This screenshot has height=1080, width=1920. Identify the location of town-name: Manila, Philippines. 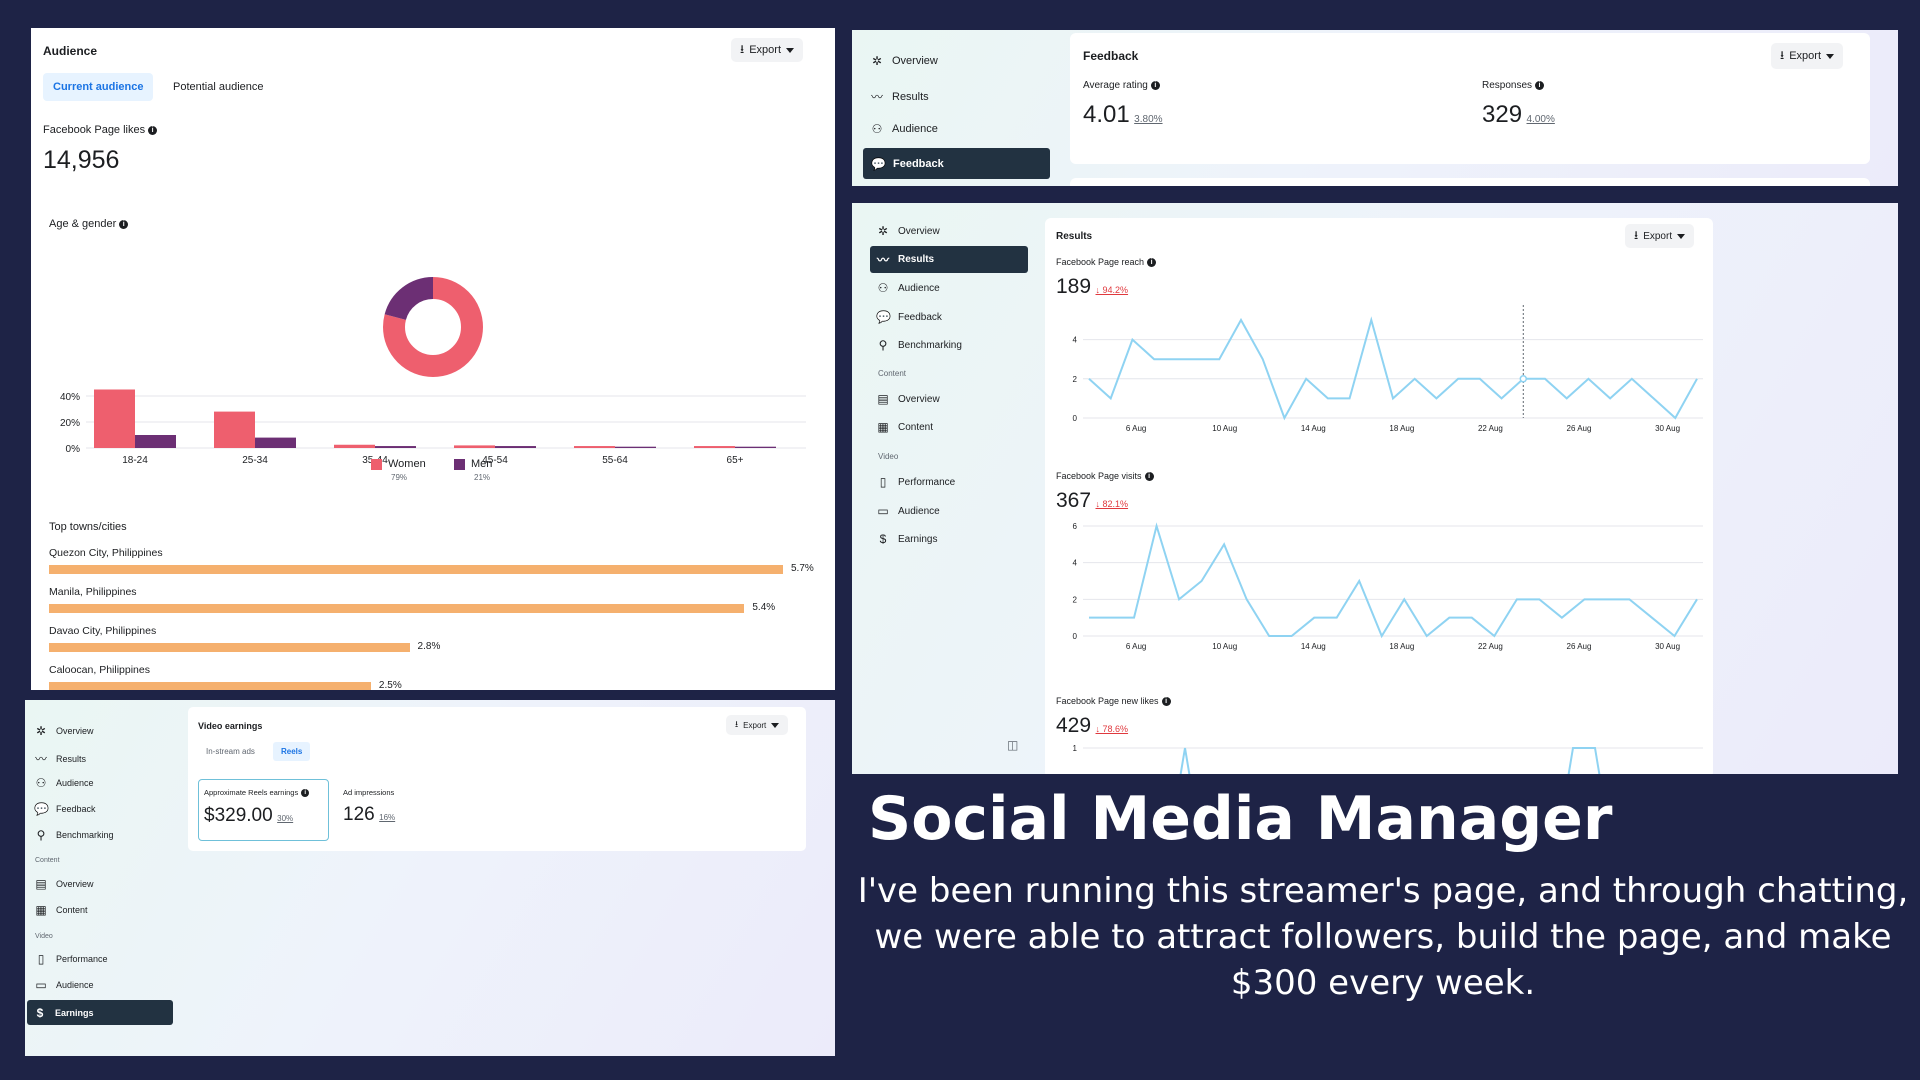
(93, 592).